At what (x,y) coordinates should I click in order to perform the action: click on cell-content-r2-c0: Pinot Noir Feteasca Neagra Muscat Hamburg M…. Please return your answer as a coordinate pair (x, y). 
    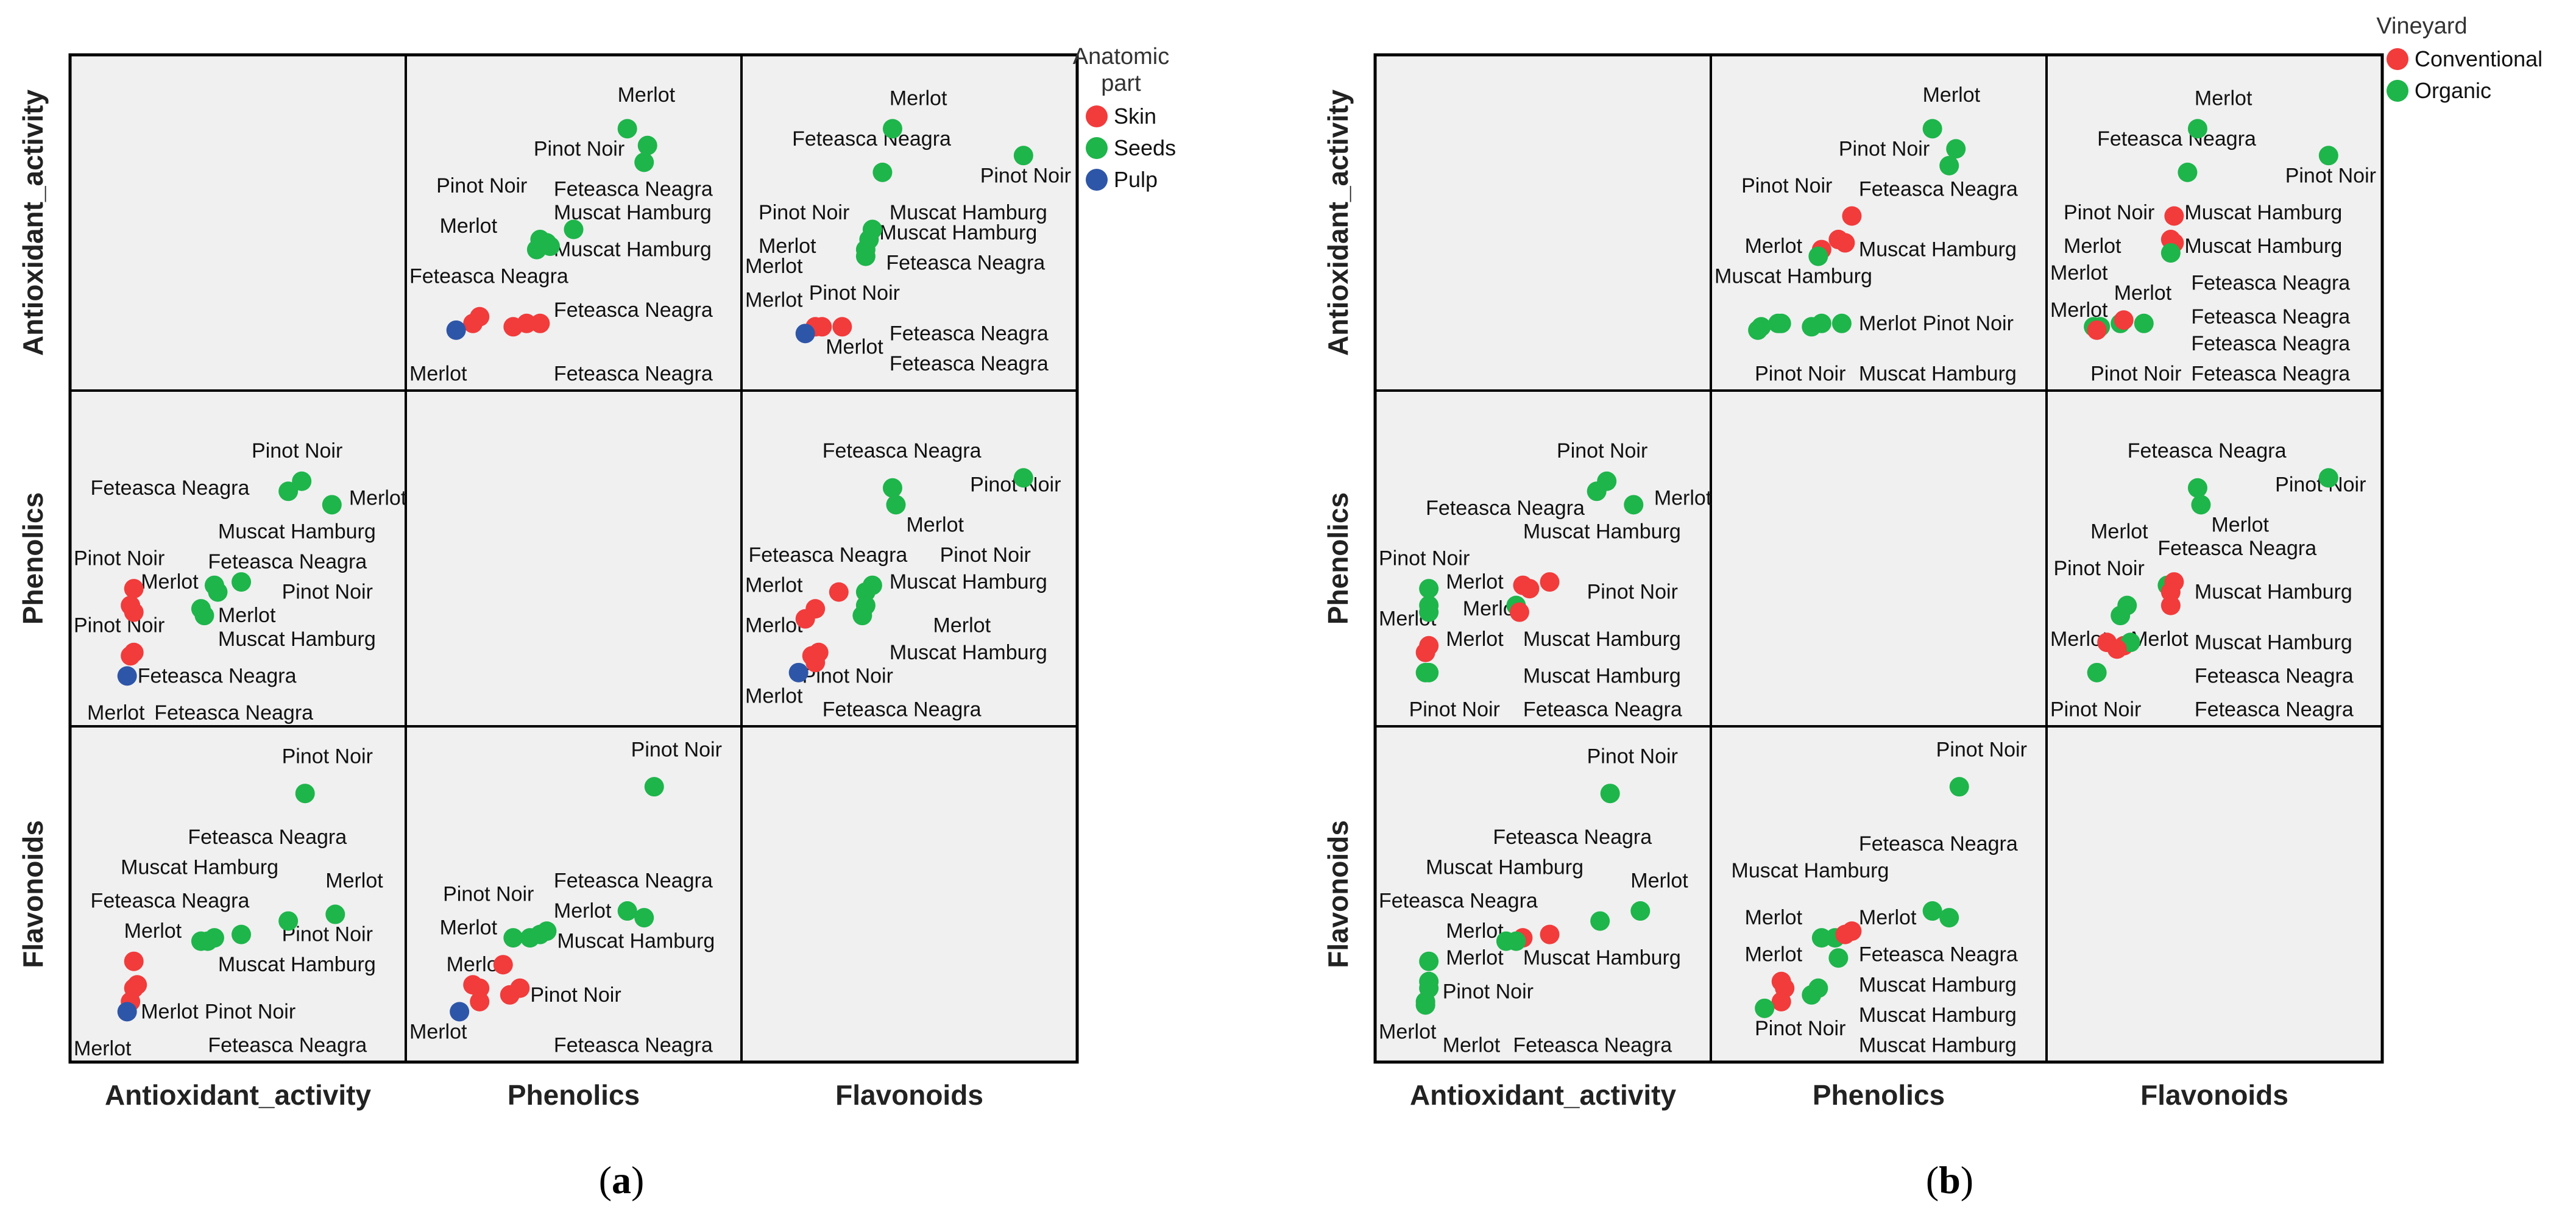
    Looking at the image, I should click on (1533, 901).